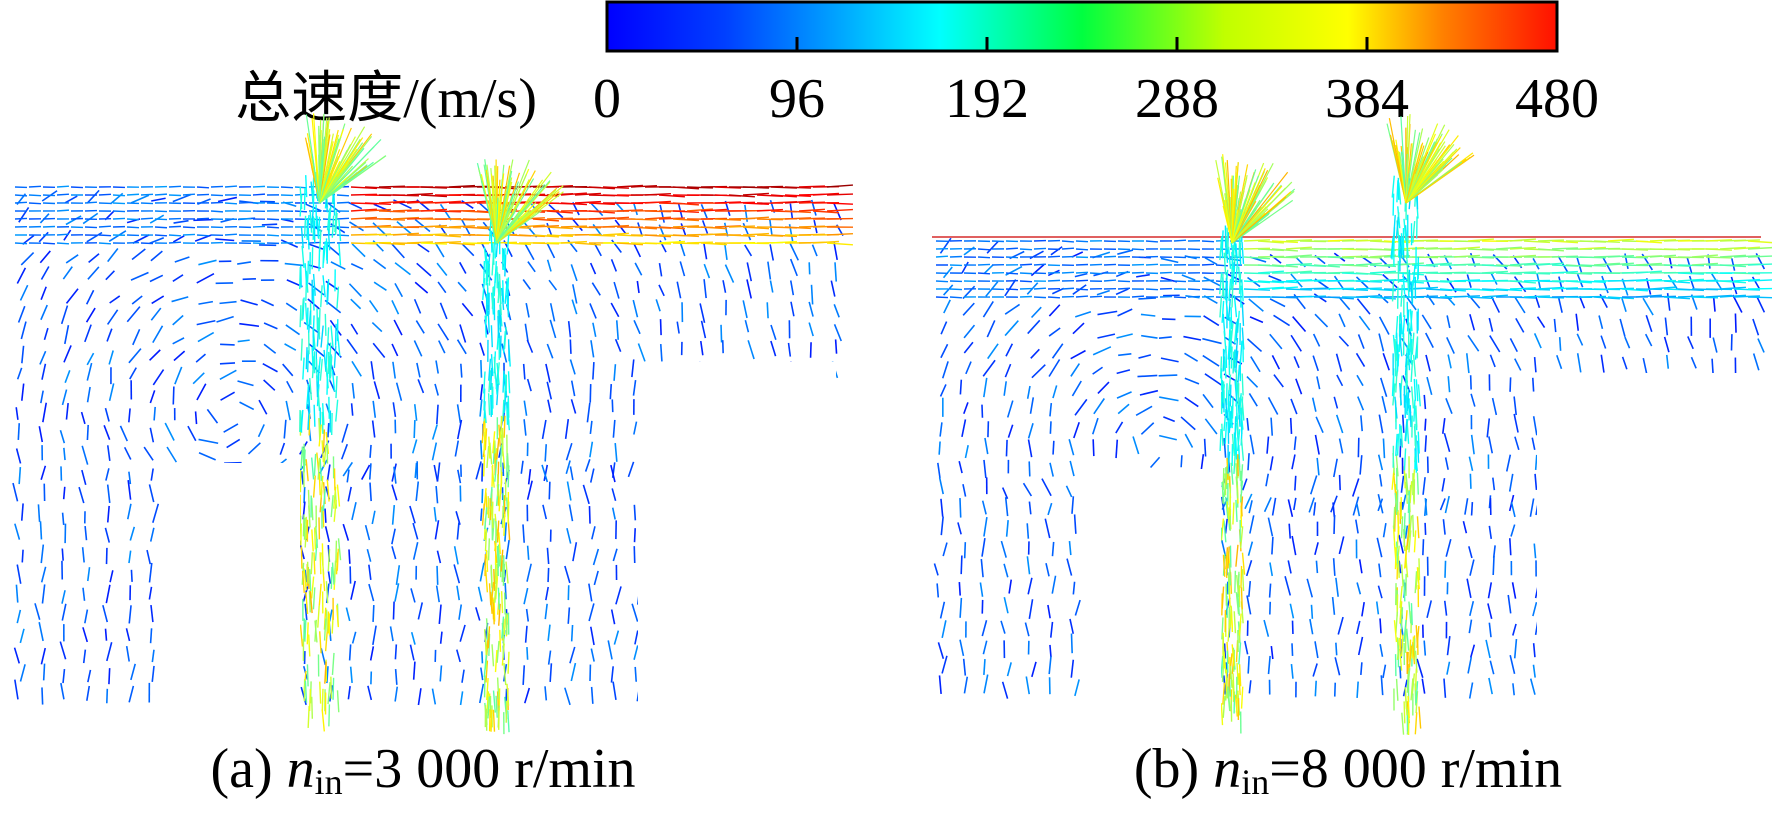  I want to click on solid-region, so click(737, 537).